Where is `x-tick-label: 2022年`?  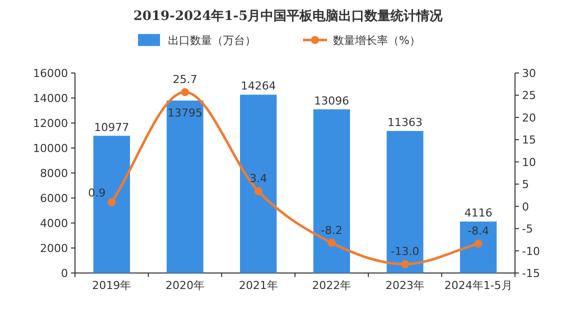
x-tick-label: 2022年 is located at coordinates (332, 285).